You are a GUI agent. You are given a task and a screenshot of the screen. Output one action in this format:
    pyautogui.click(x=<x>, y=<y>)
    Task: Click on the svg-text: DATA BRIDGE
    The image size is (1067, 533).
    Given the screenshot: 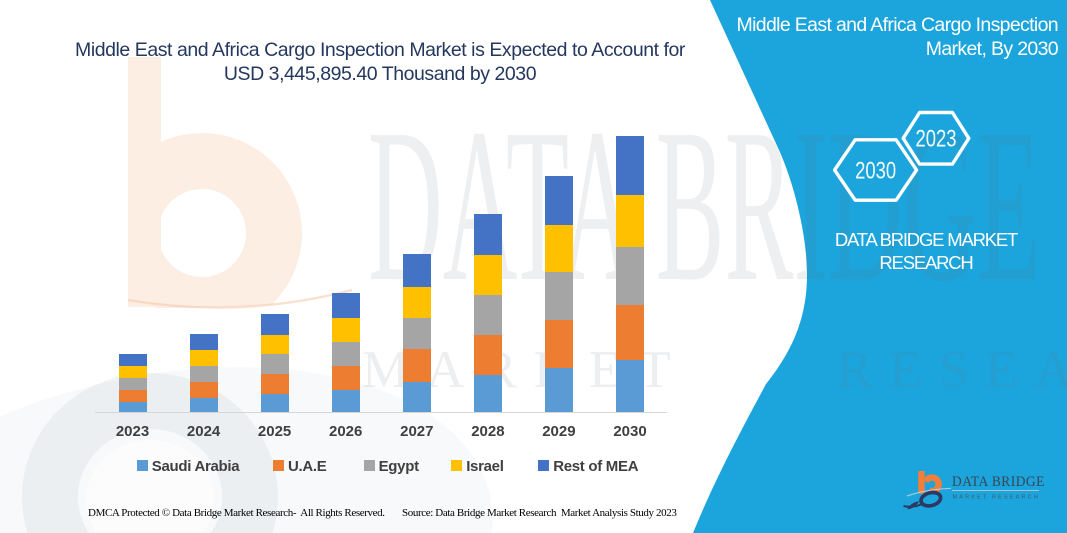 What is the action you would take?
    pyautogui.click(x=998, y=483)
    